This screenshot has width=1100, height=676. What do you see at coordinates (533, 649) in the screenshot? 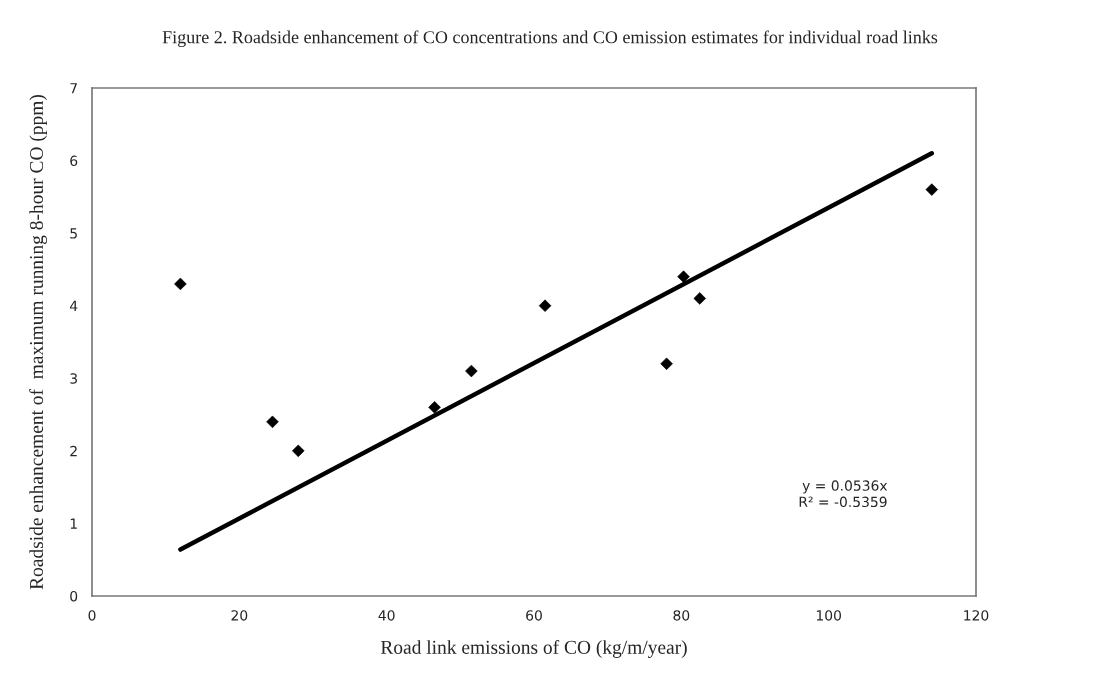
I see `x-axis-title: Road link emissions of CO (kg/m/year)` at bounding box center [533, 649].